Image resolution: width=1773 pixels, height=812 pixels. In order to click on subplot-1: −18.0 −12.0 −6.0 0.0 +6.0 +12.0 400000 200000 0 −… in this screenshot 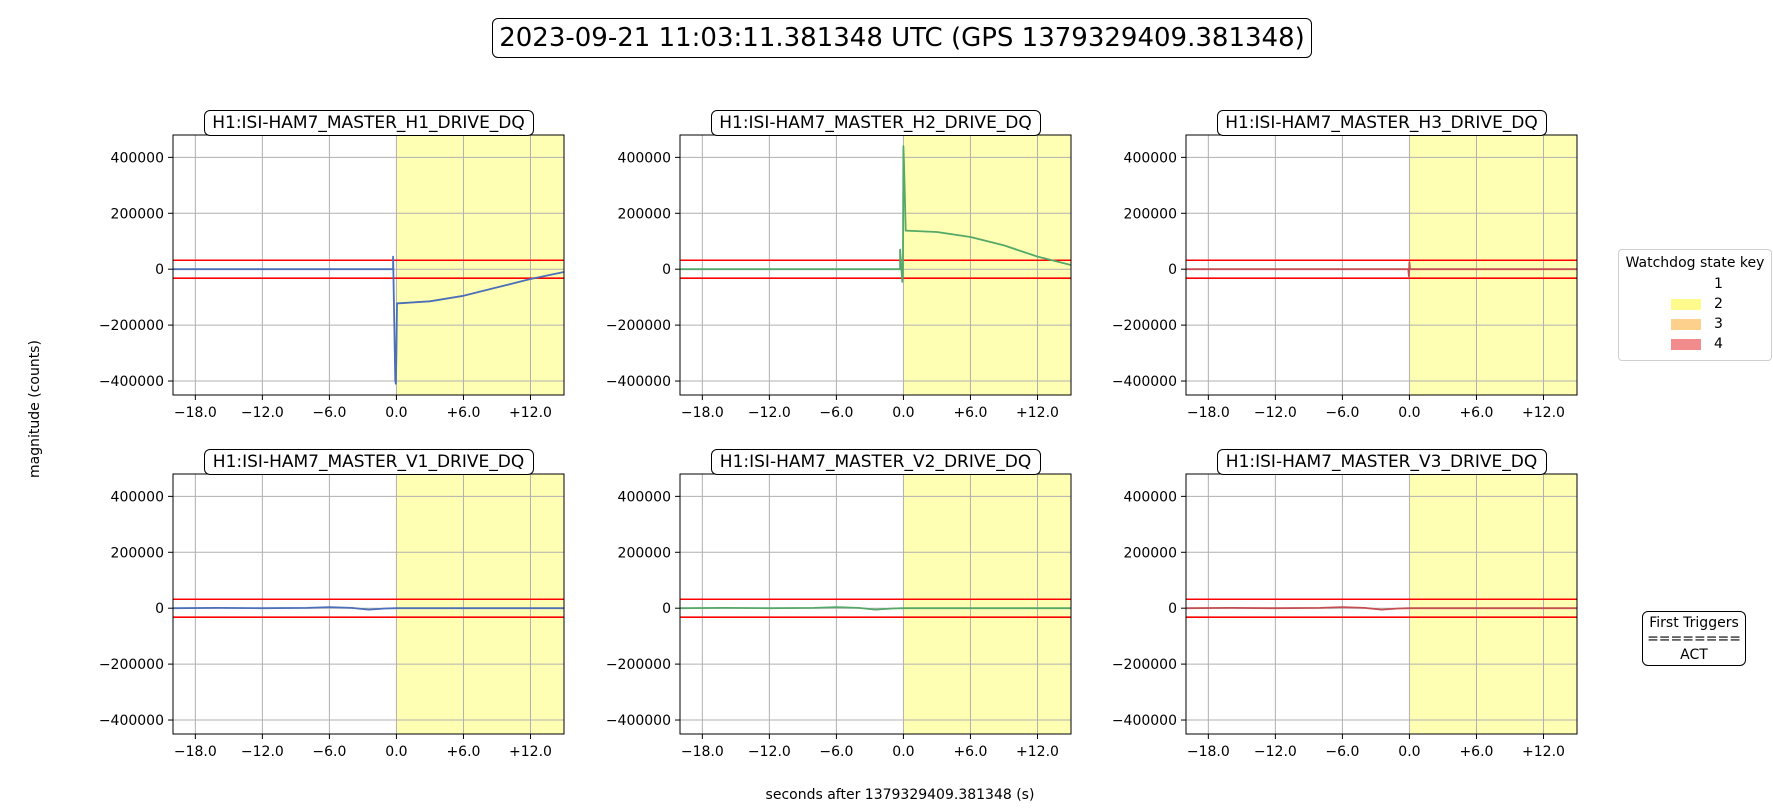, I will do `click(332, 277)`.